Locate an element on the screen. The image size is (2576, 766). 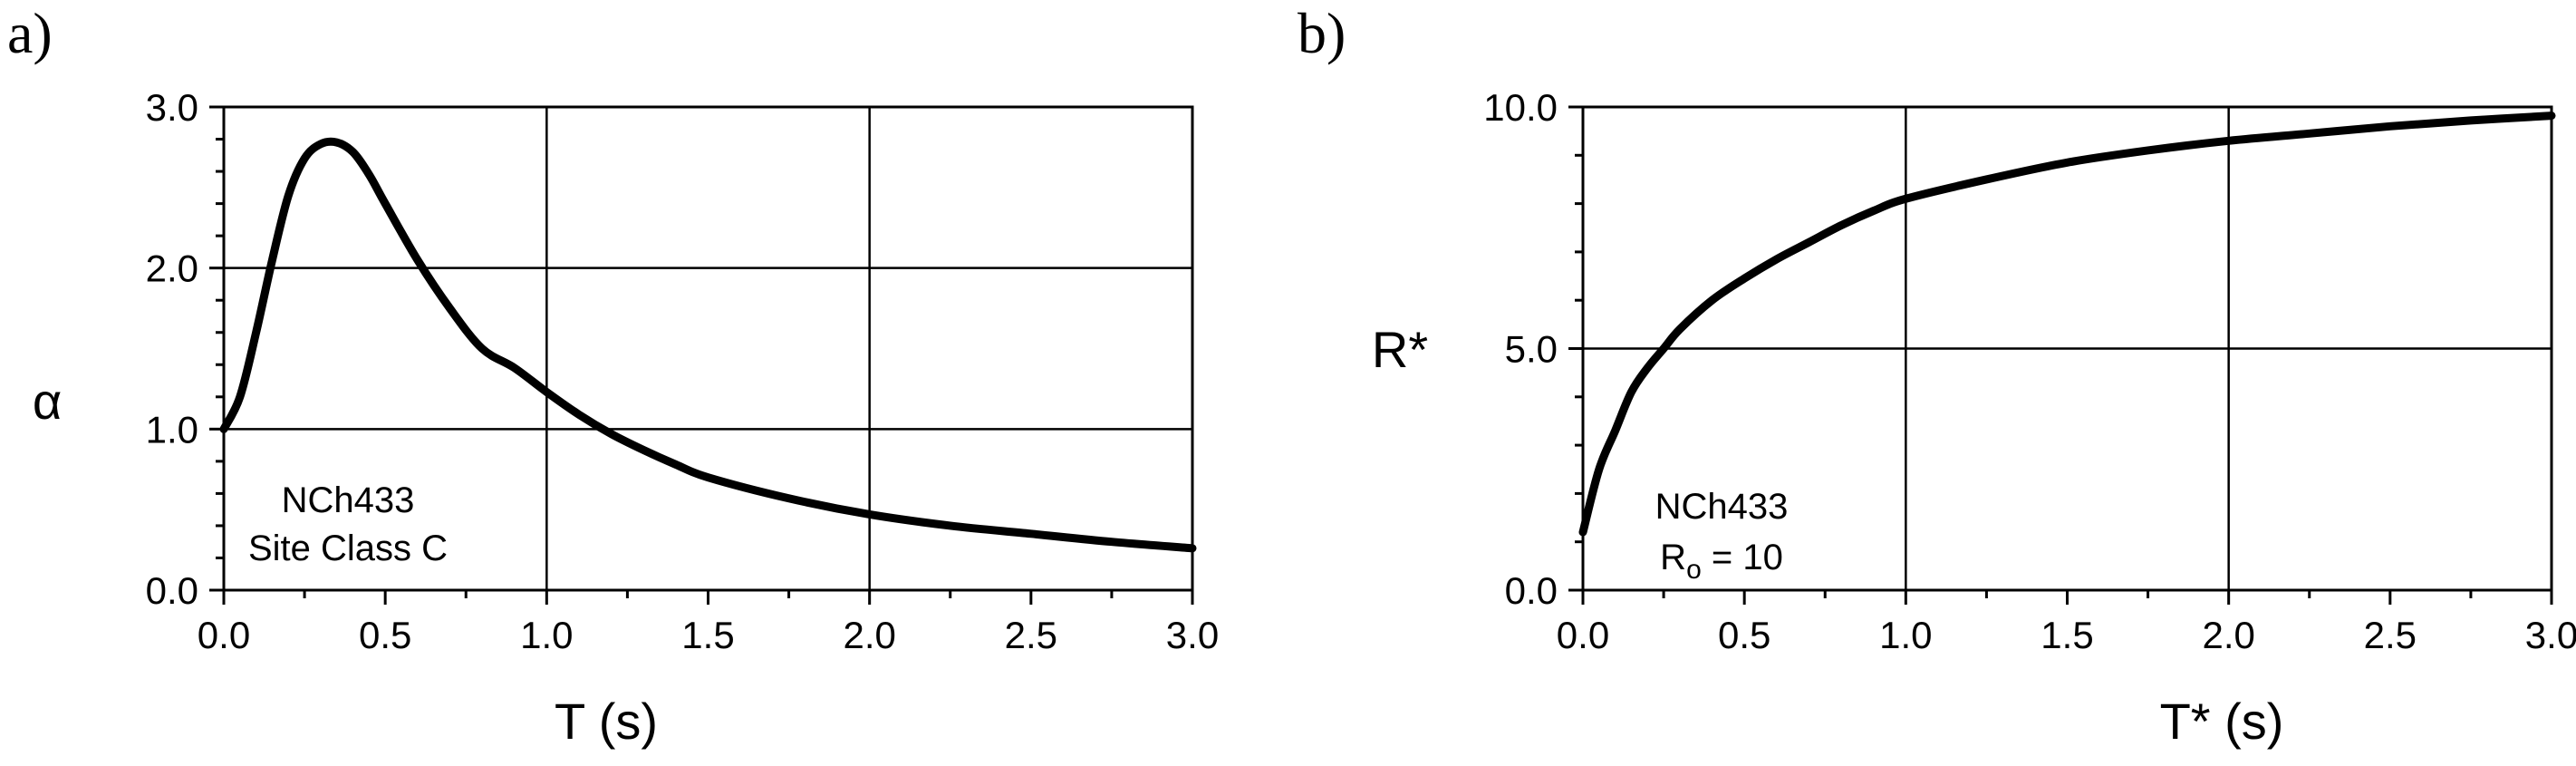
panel-a-x-tick-label-1: 0.5 is located at coordinates (385, 635).